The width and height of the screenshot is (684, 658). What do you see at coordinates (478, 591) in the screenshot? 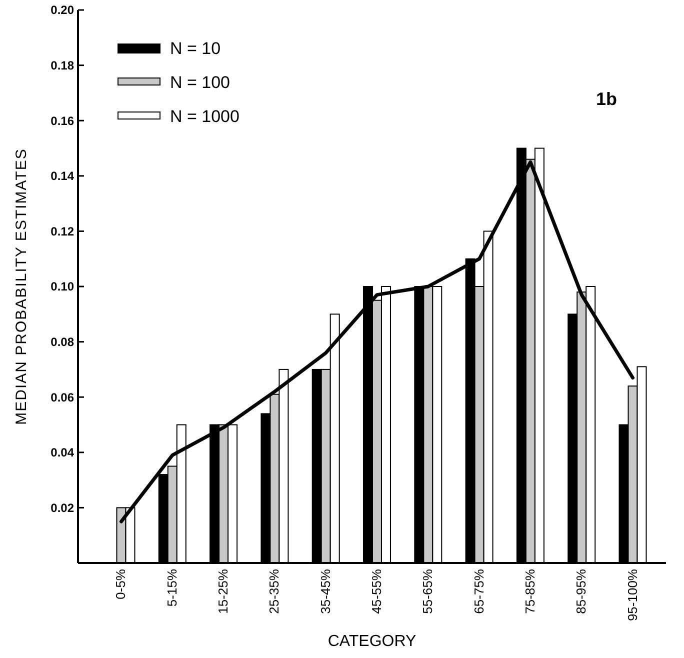
I see `x-tick-label: 65-75%` at bounding box center [478, 591].